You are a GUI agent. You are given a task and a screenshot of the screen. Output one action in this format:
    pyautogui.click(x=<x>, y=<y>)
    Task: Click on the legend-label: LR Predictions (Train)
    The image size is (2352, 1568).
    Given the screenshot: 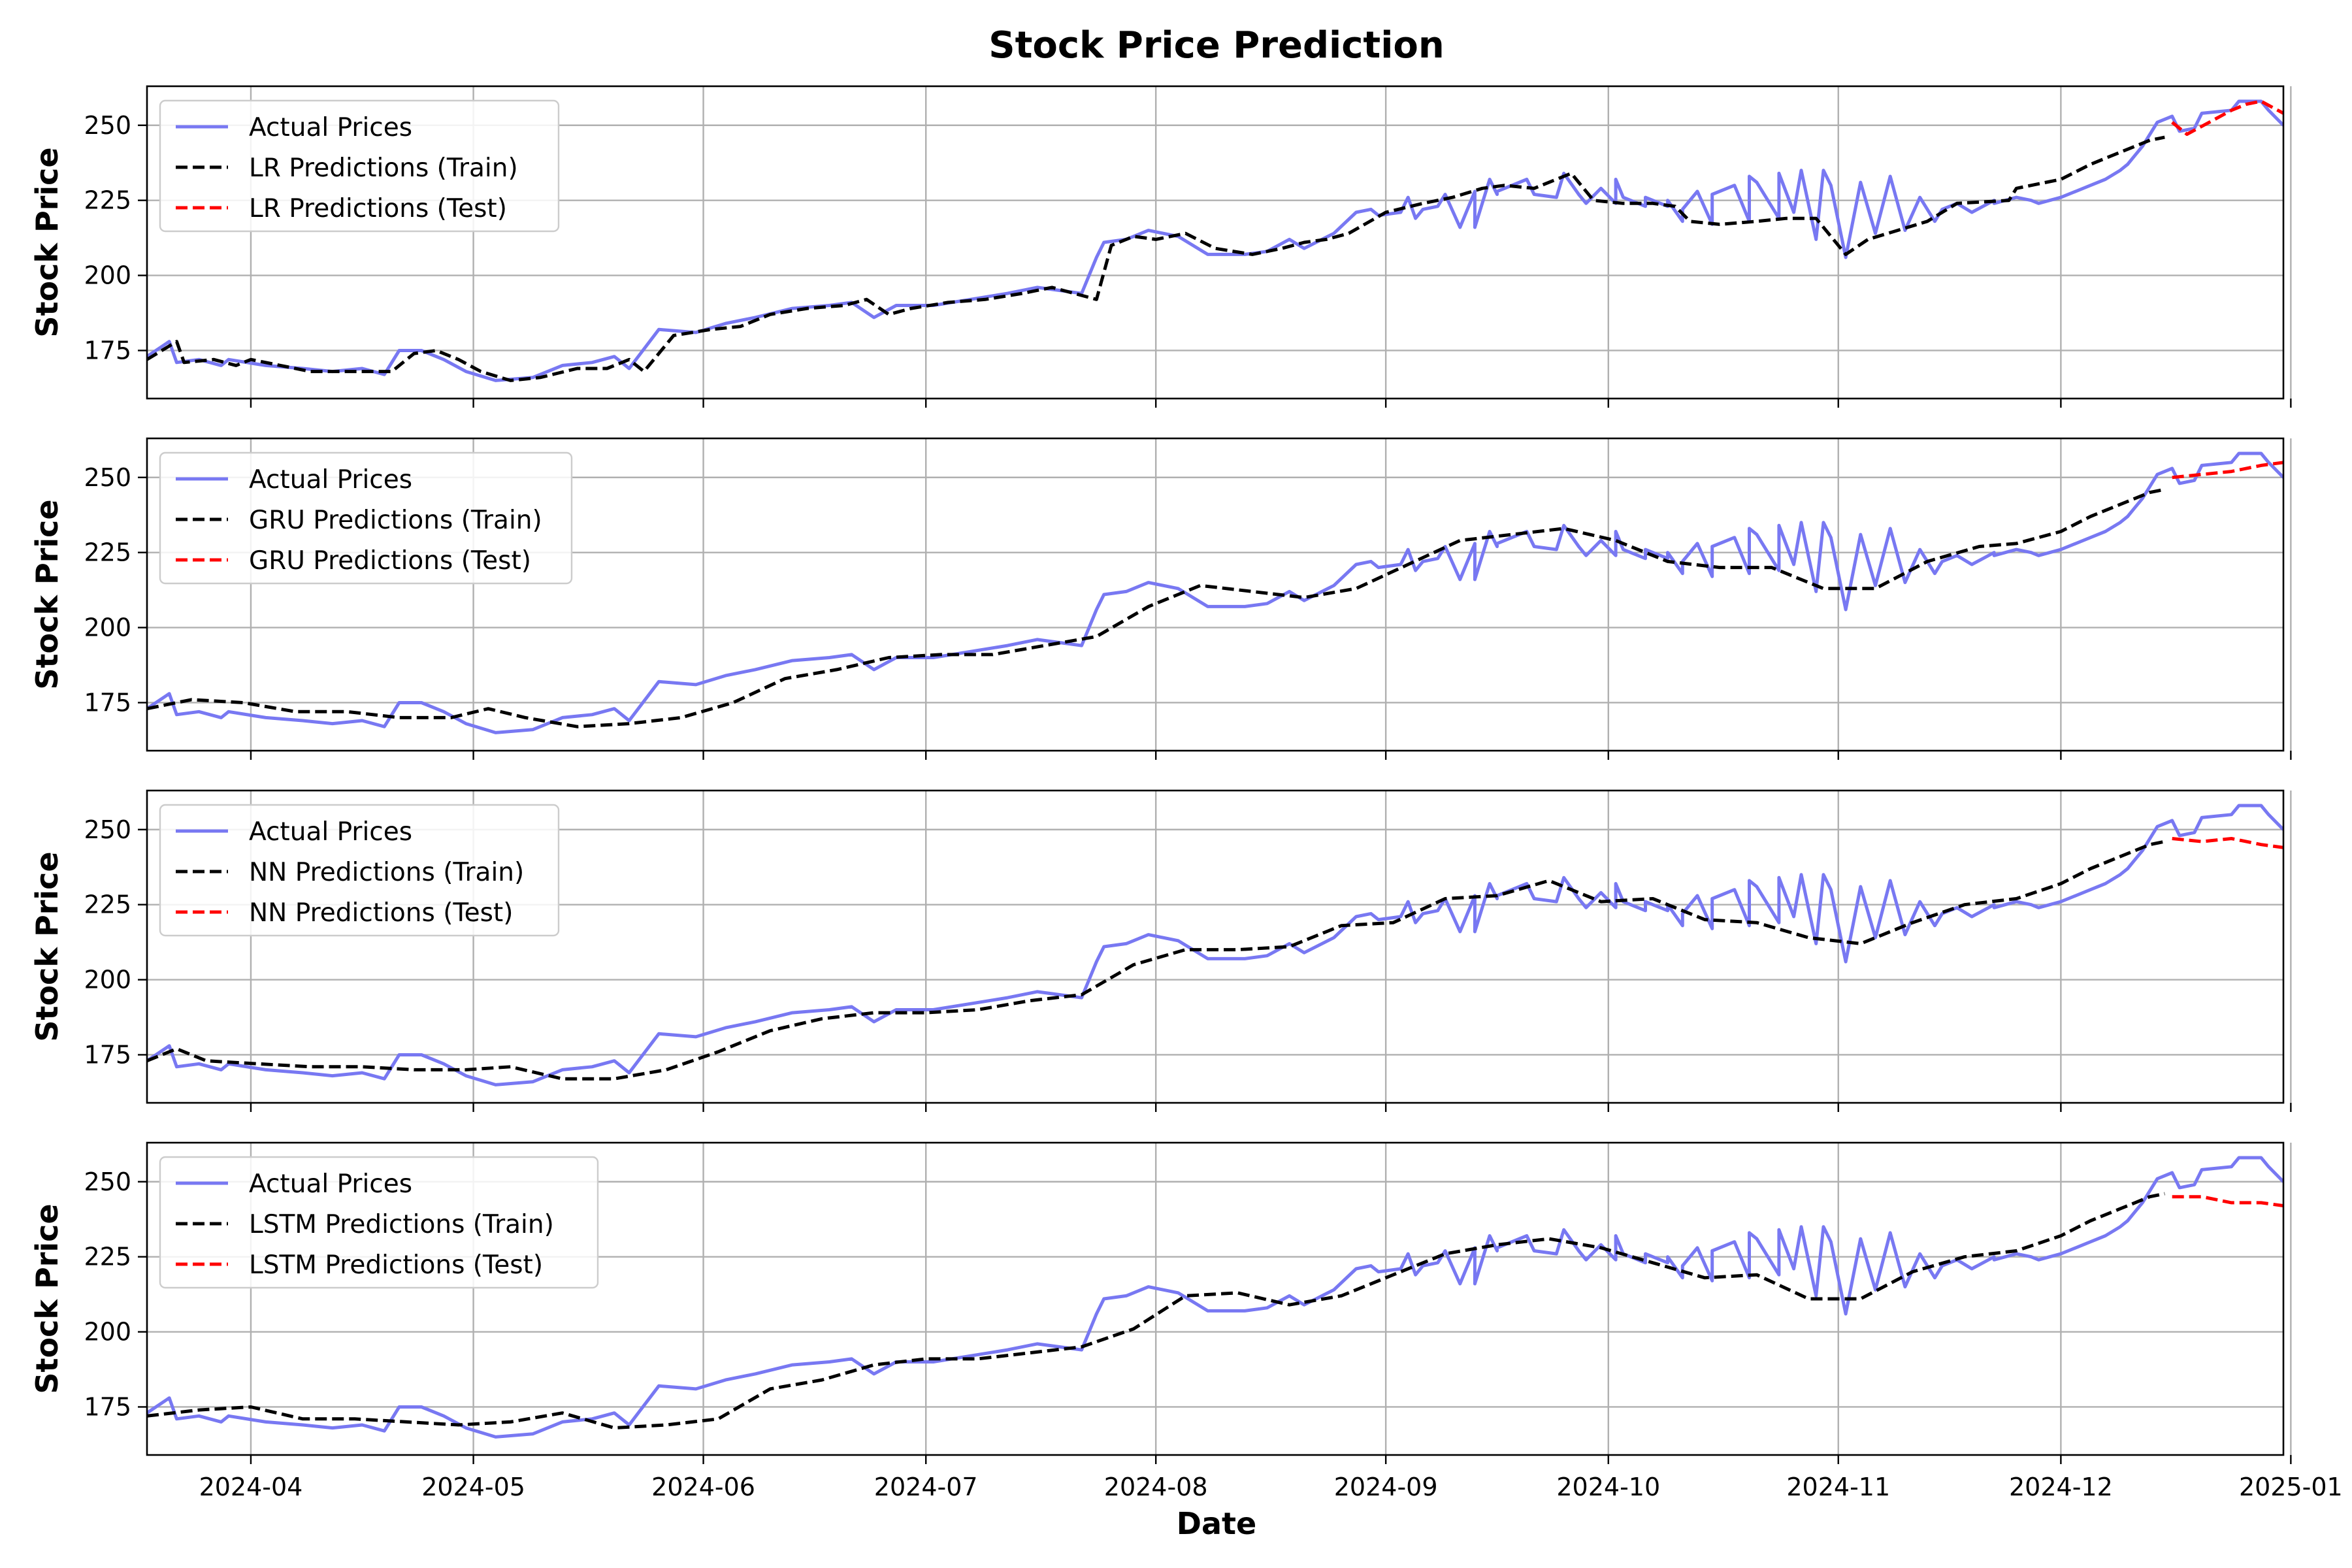 What is the action you would take?
    pyautogui.click(x=383, y=168)
    